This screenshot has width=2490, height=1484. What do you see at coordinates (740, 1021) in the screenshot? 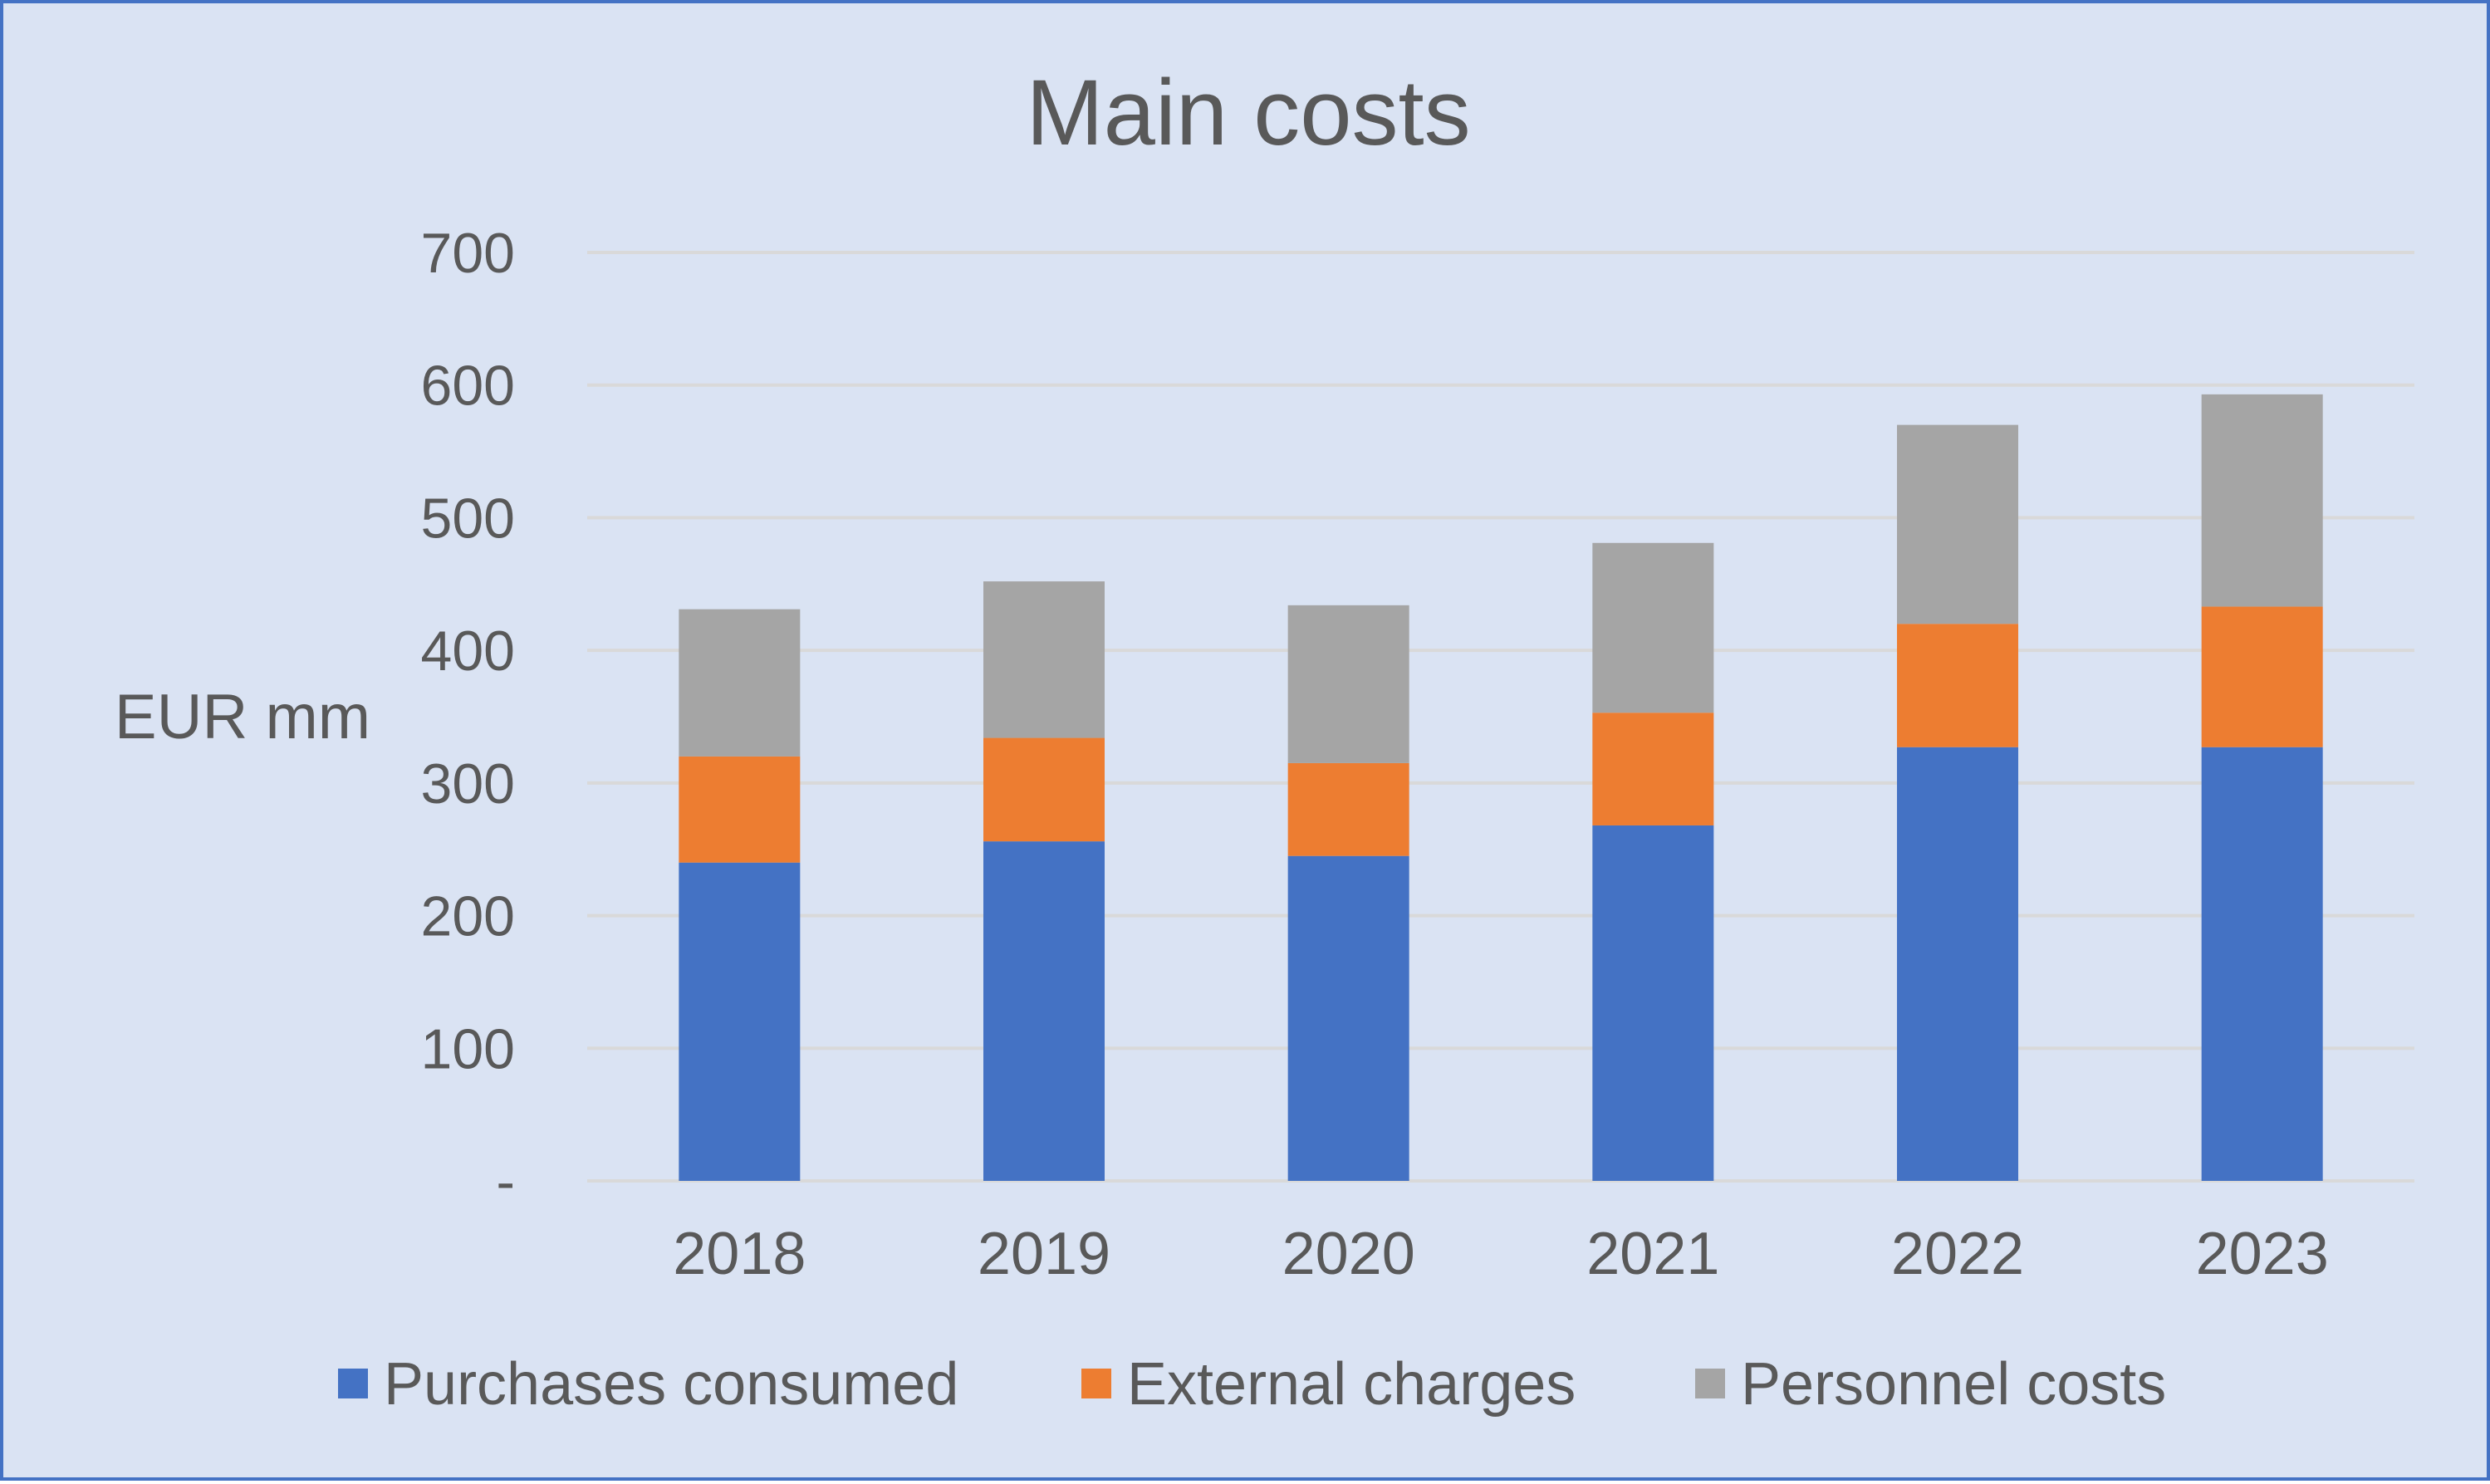
I see `bar-2018-purchases-consumed` at bounding box center [740, 1021].